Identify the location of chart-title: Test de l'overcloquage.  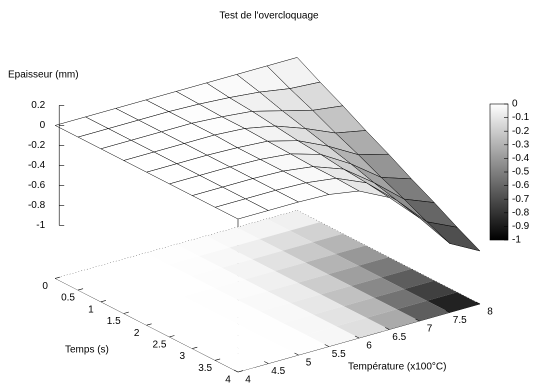
(269, 16).